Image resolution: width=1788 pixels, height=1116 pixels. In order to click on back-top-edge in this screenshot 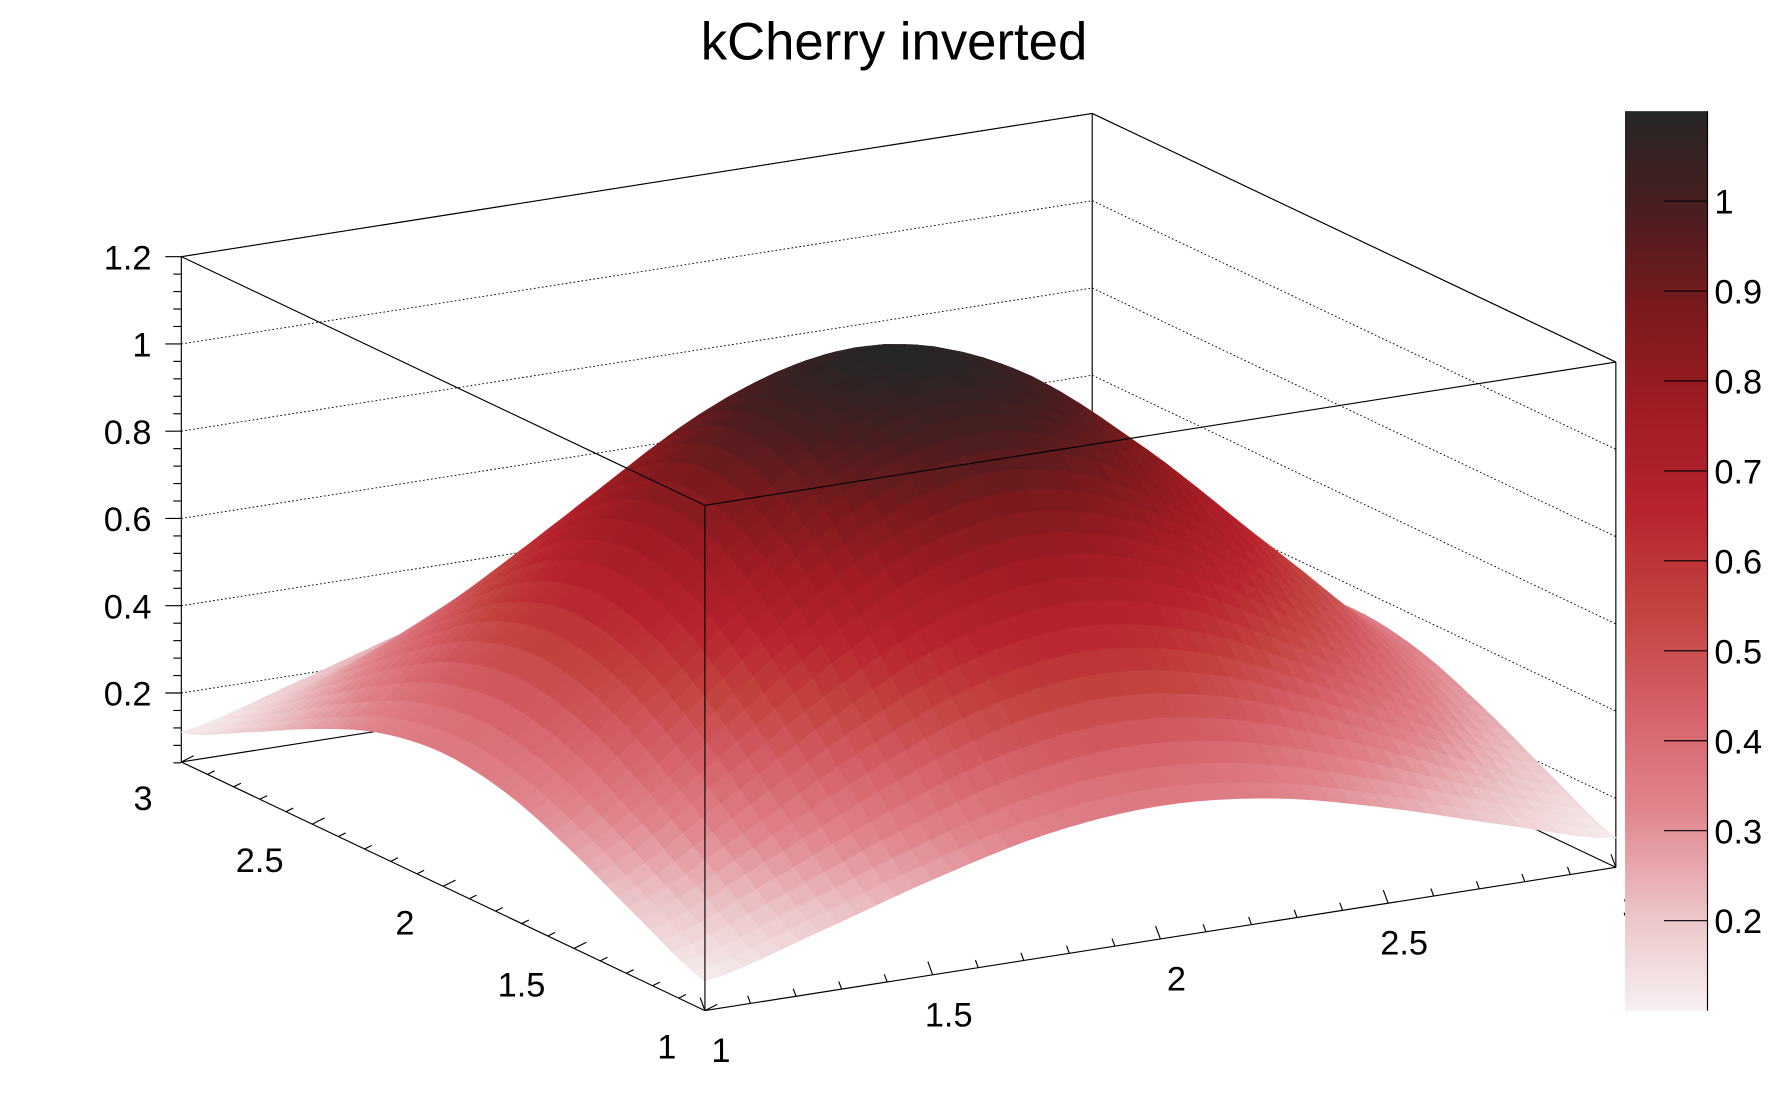, I will do `click(637, 185)`.